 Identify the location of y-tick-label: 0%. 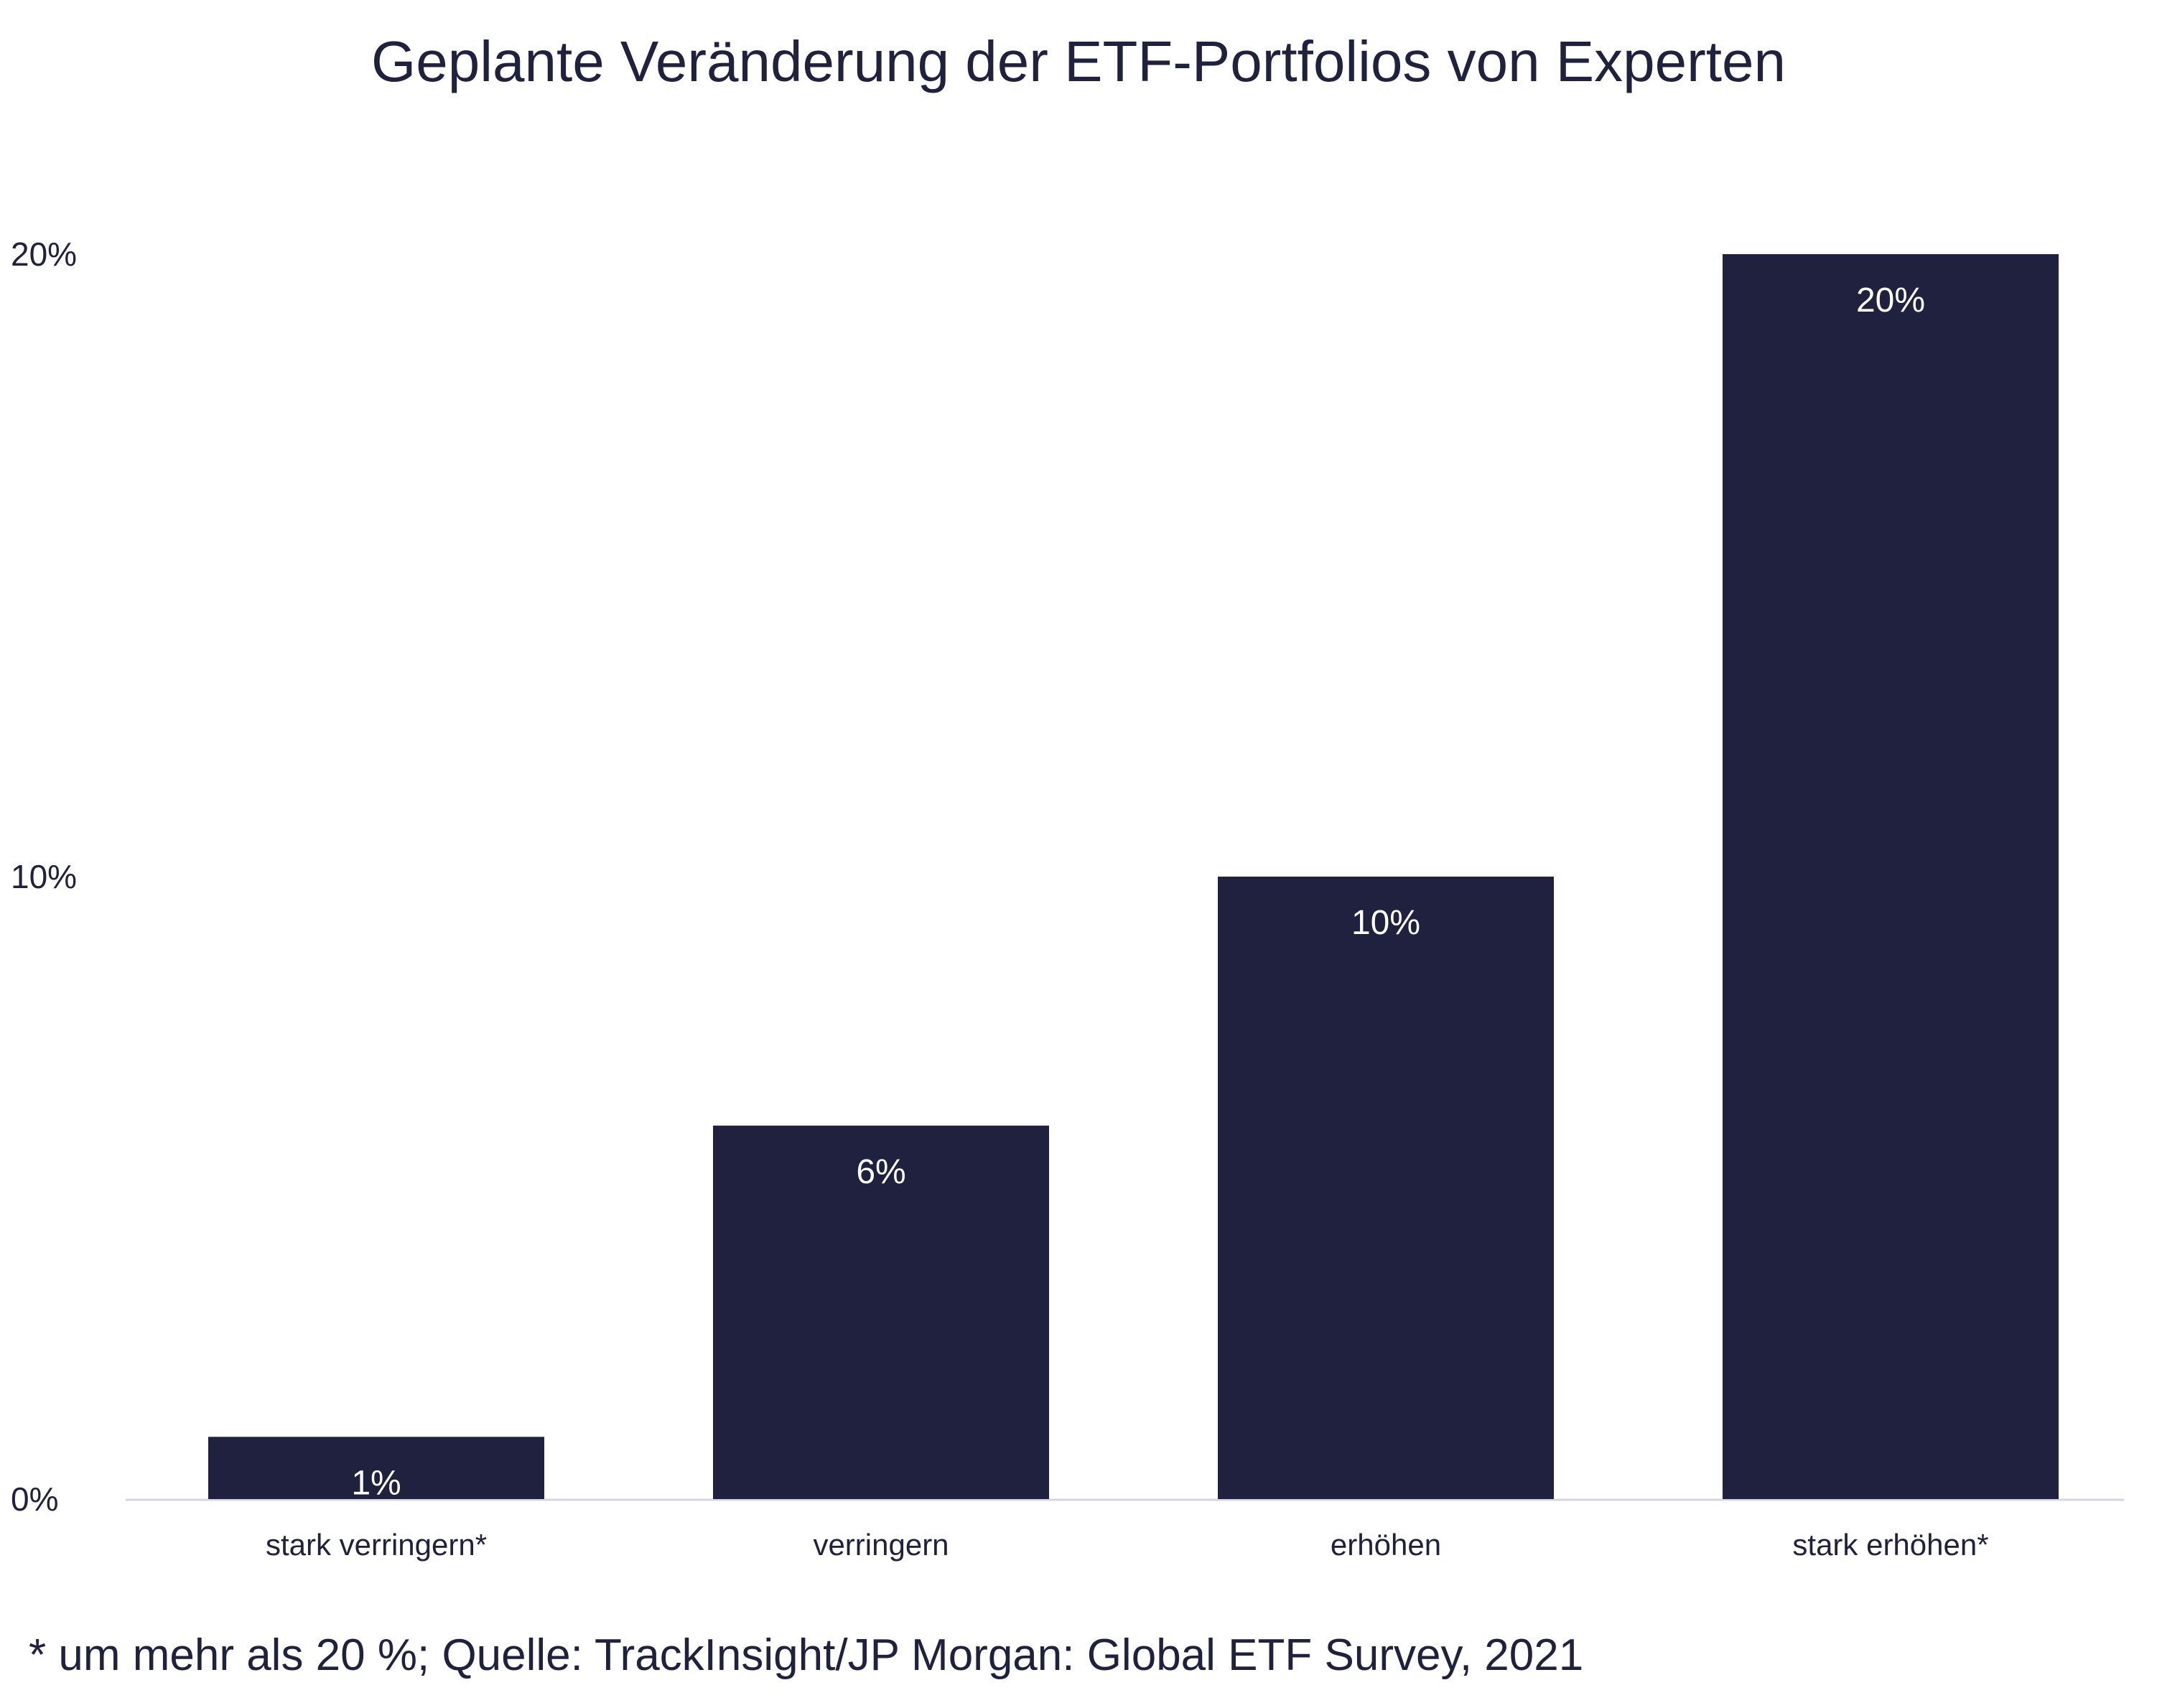
(34, 1499).